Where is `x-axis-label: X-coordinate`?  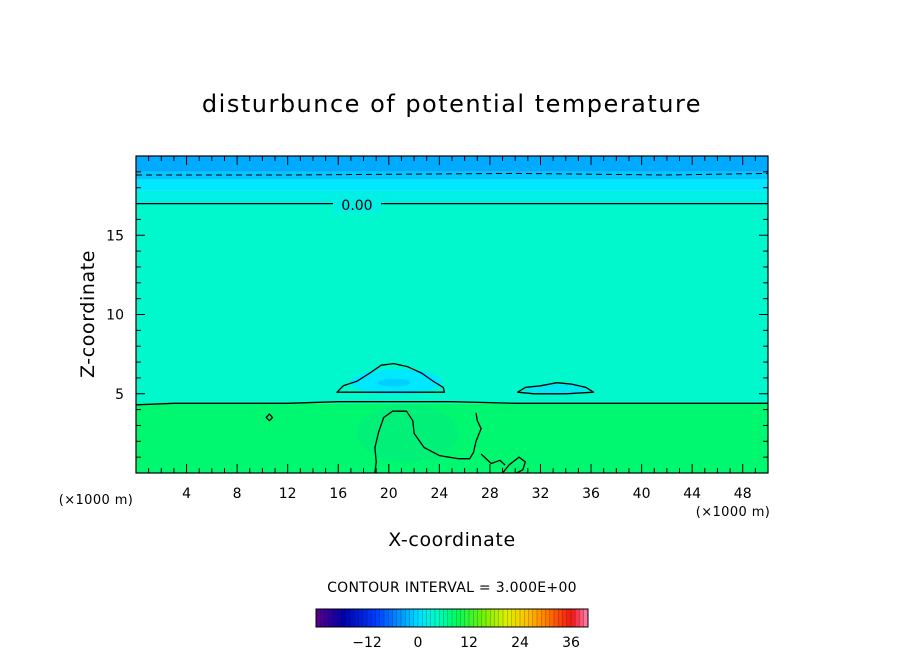 x-axis-label: X-coordinate is located at coordinates (451, 540).